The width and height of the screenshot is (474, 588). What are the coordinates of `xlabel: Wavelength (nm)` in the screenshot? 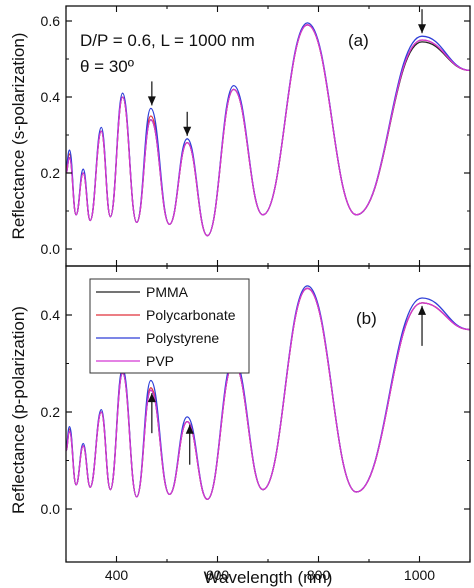 It's located at (268, 577).